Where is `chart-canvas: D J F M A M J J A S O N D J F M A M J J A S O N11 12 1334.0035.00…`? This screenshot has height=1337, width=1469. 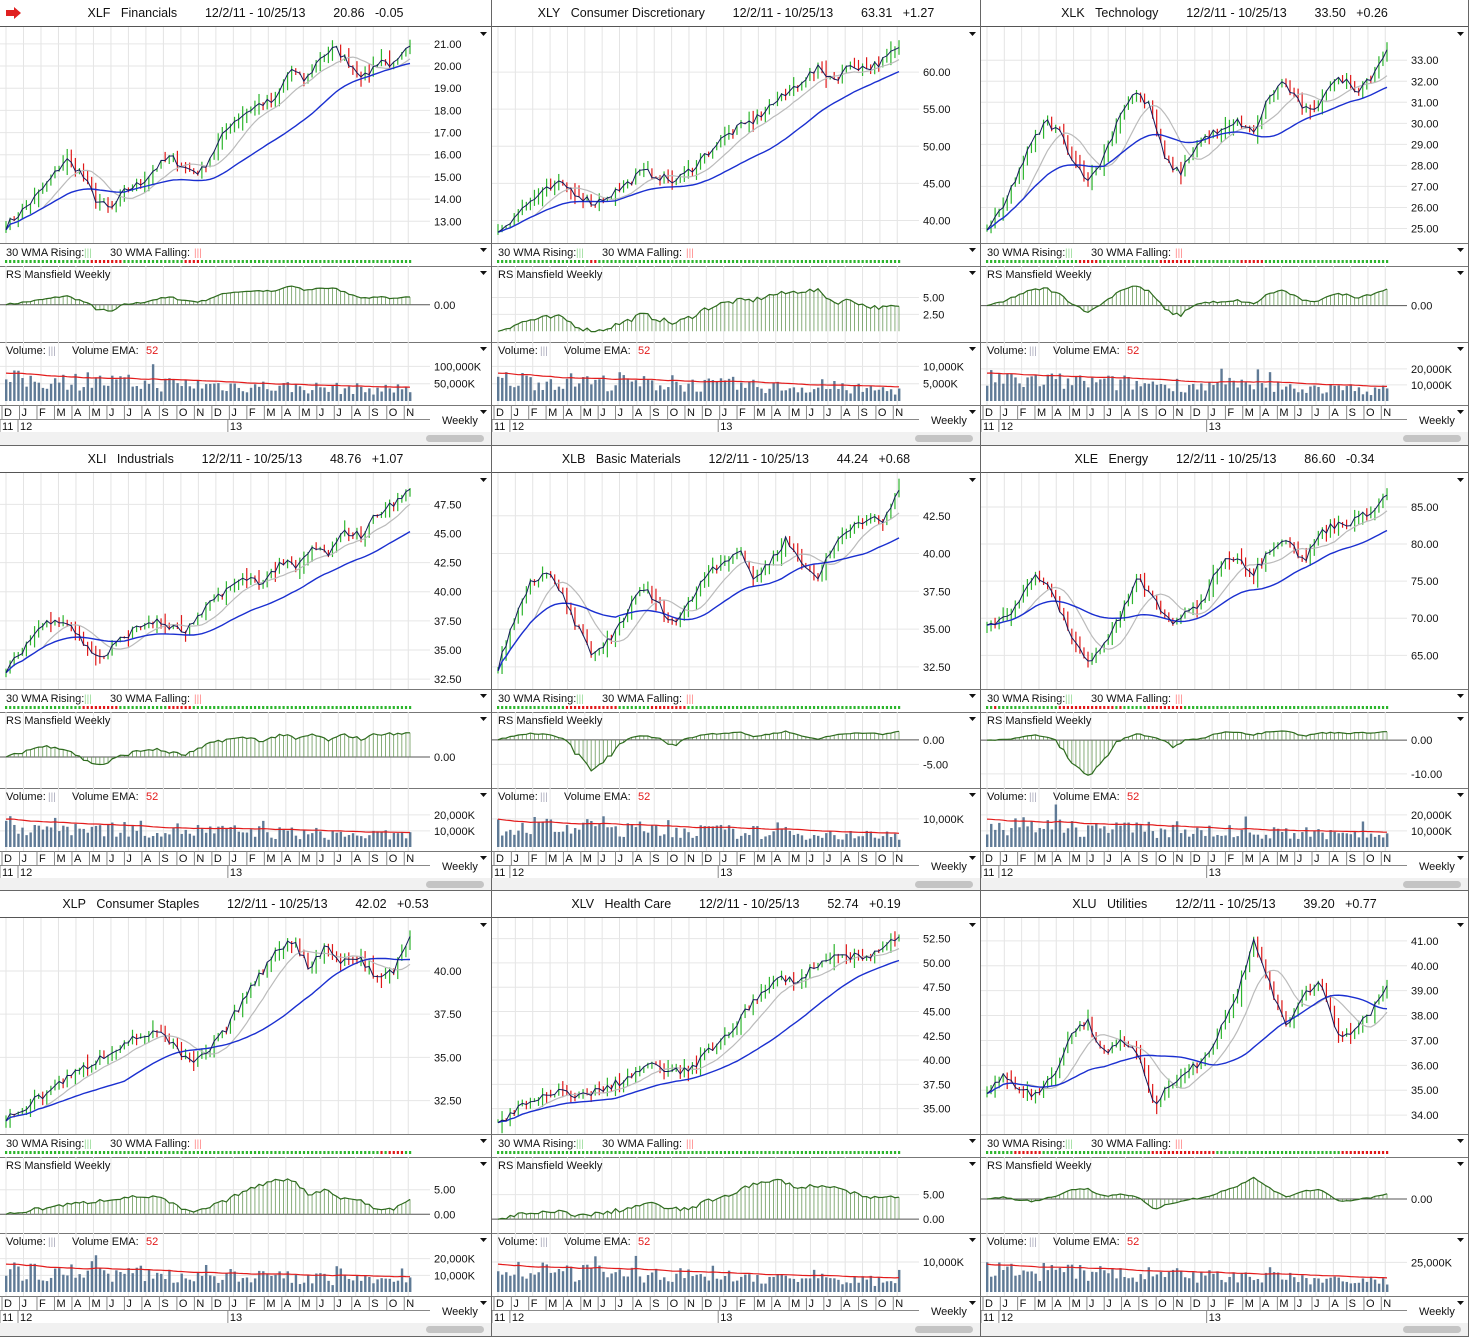 chart-canvas: D J F M A M J J A S O N D J F M A M J J A S O N11 12 1334.0035.00… is located at coordinates (1225, 1127).